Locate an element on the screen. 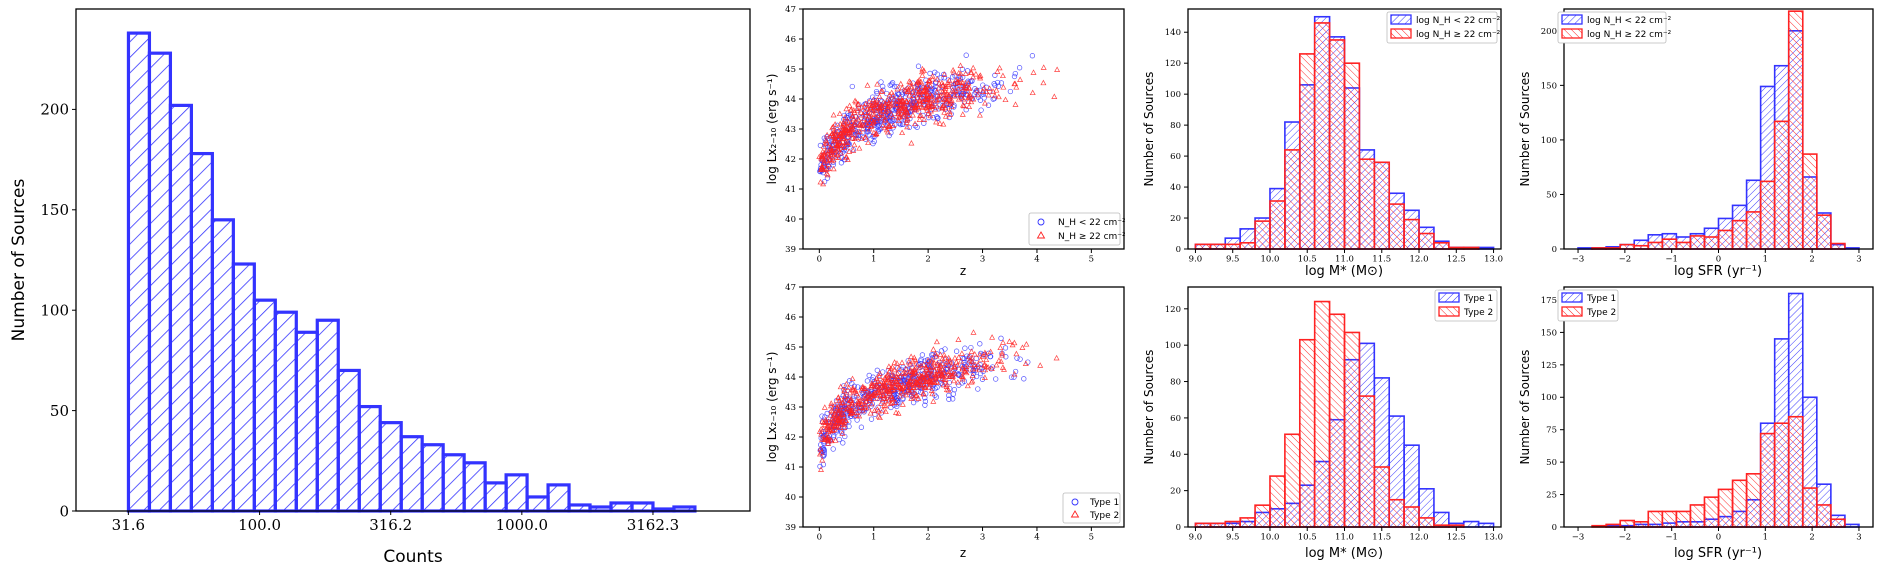  x-tick-label: 316.2 is located at coordinates (390, 525).